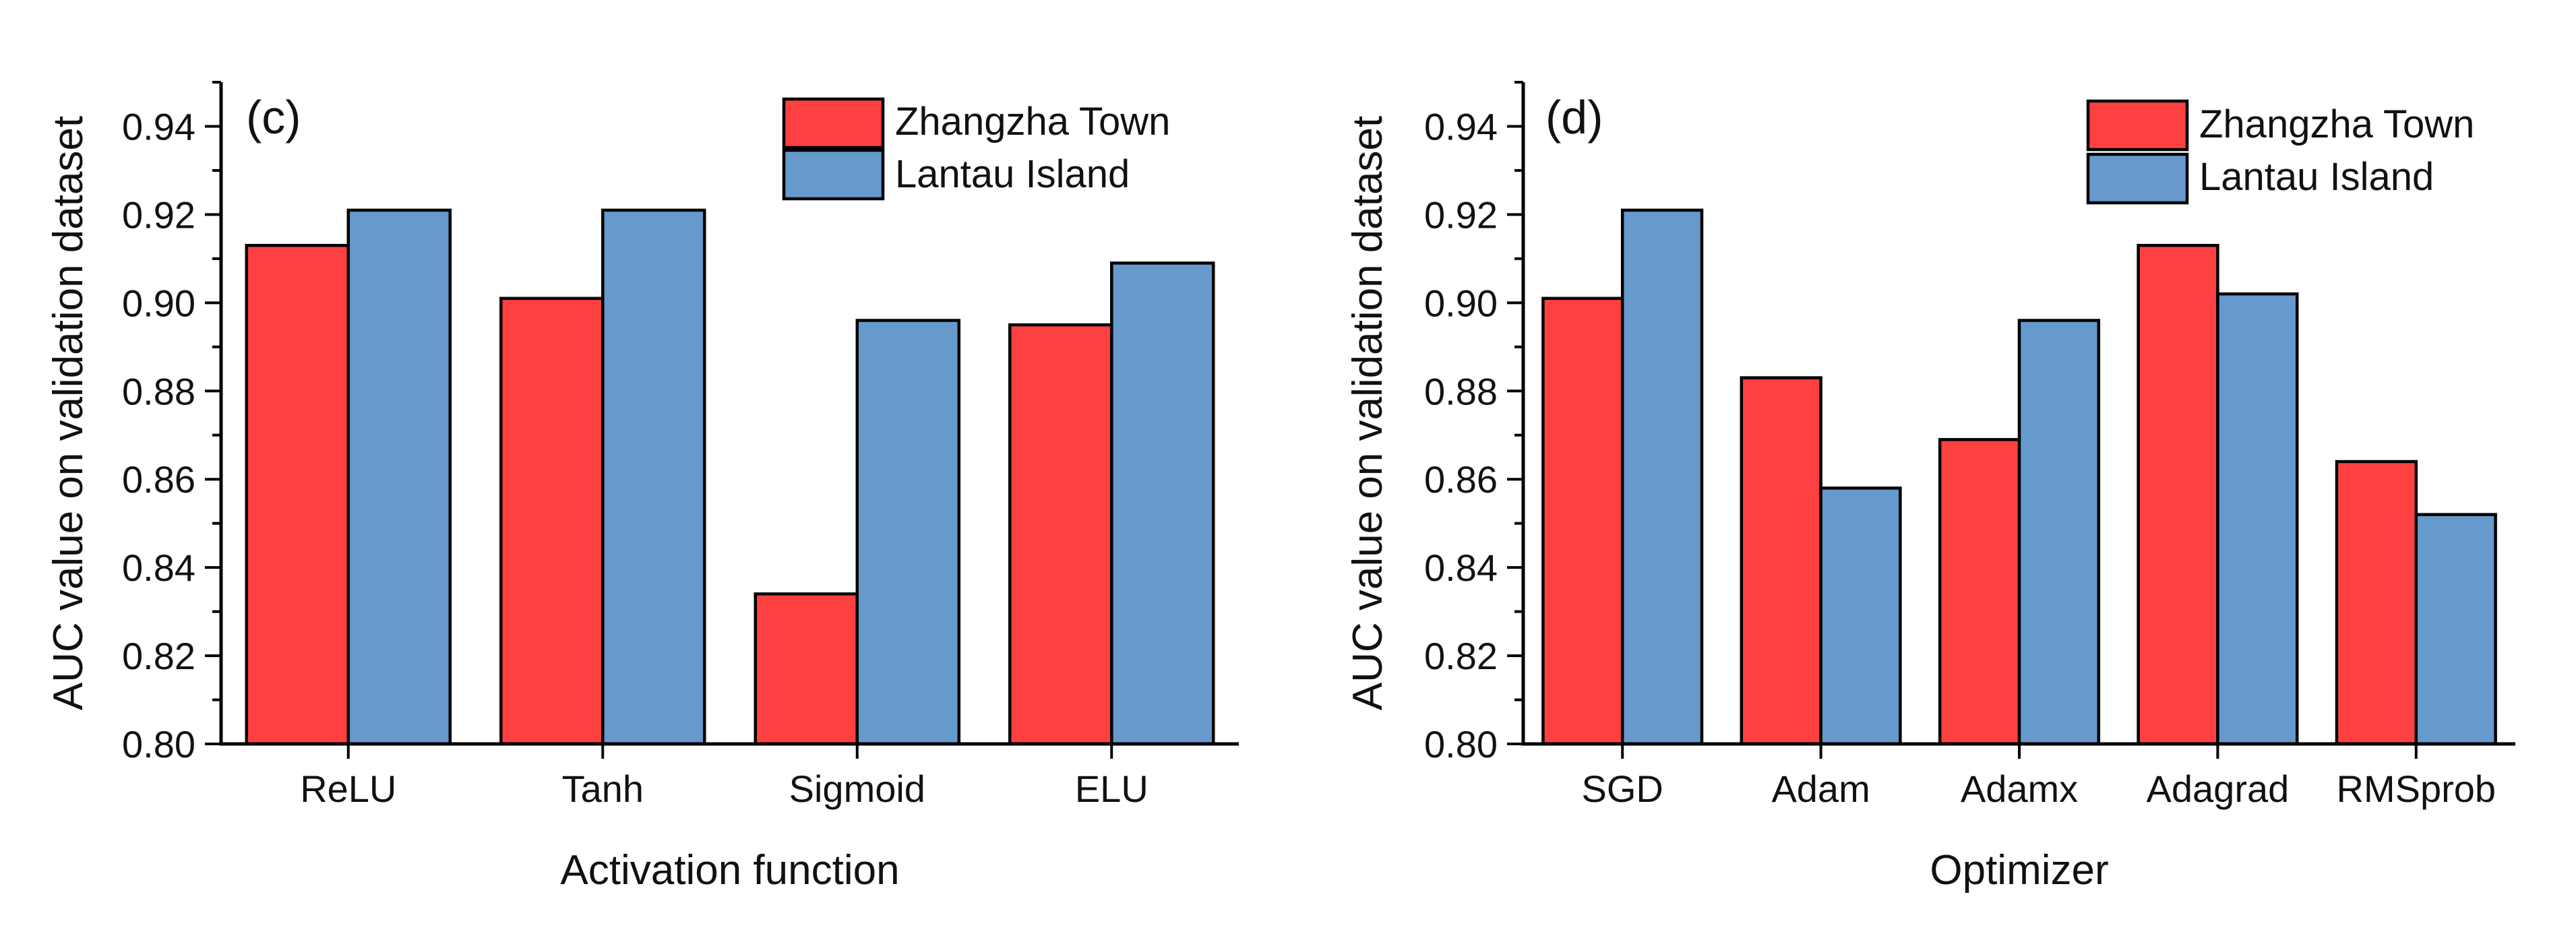 Image resolution: width=2576 pixels, height=938 pixels. Describe the element at coordinates (552, 521) in the screenshot. I see `bar-tanh-zhangzha-town` at that location.